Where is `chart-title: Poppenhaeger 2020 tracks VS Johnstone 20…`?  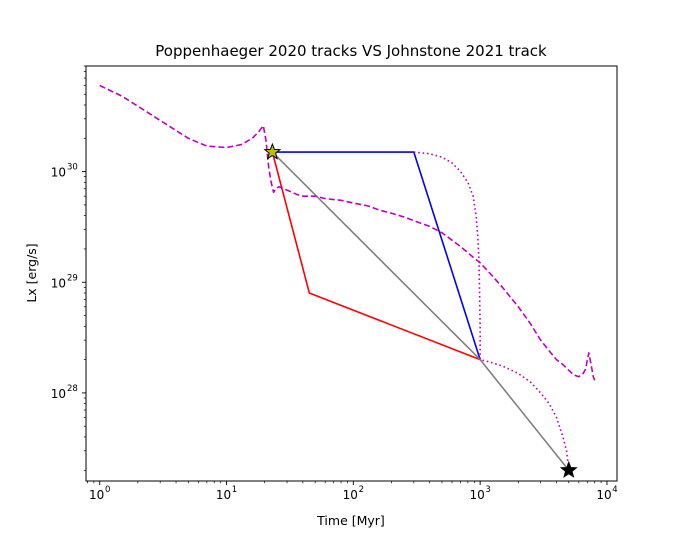 chart-title: Poppenhaeger 2020 tracks VS Johnstone 20… is located at coordinates (351, 51).